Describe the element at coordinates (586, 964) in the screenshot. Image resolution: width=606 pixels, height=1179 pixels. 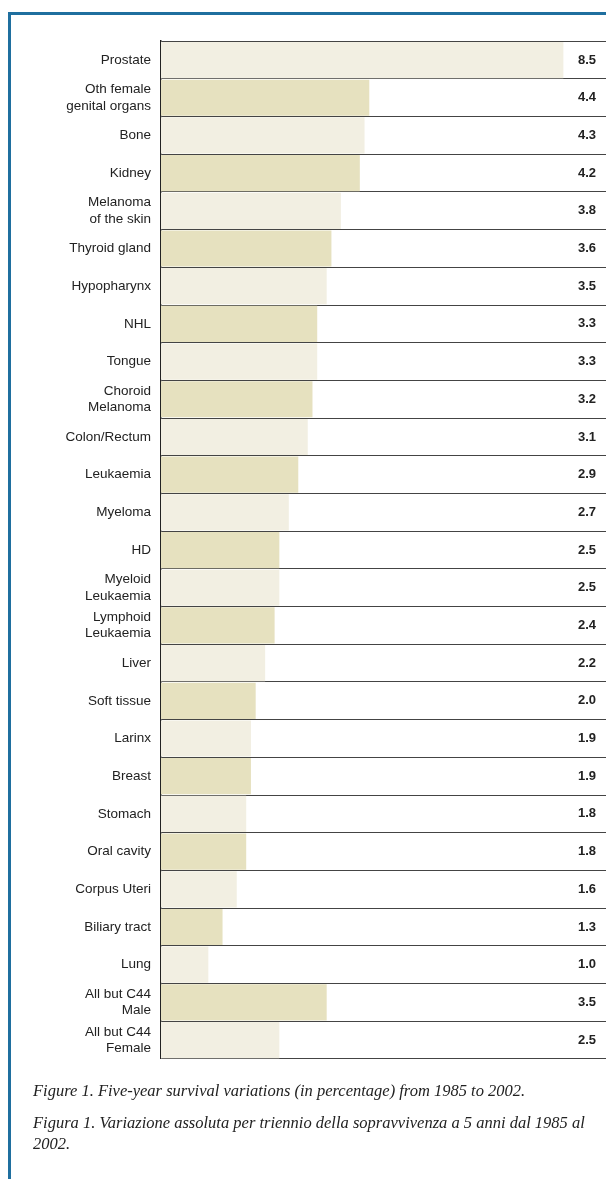
I see `data-label: 1.0` at that location.